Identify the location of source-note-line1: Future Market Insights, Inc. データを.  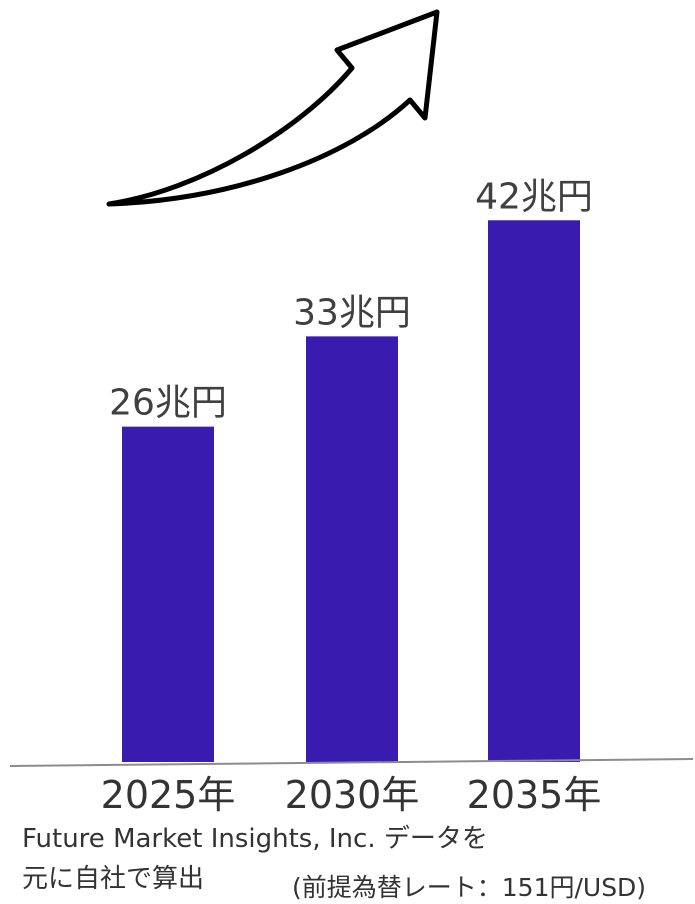
(255, 839).